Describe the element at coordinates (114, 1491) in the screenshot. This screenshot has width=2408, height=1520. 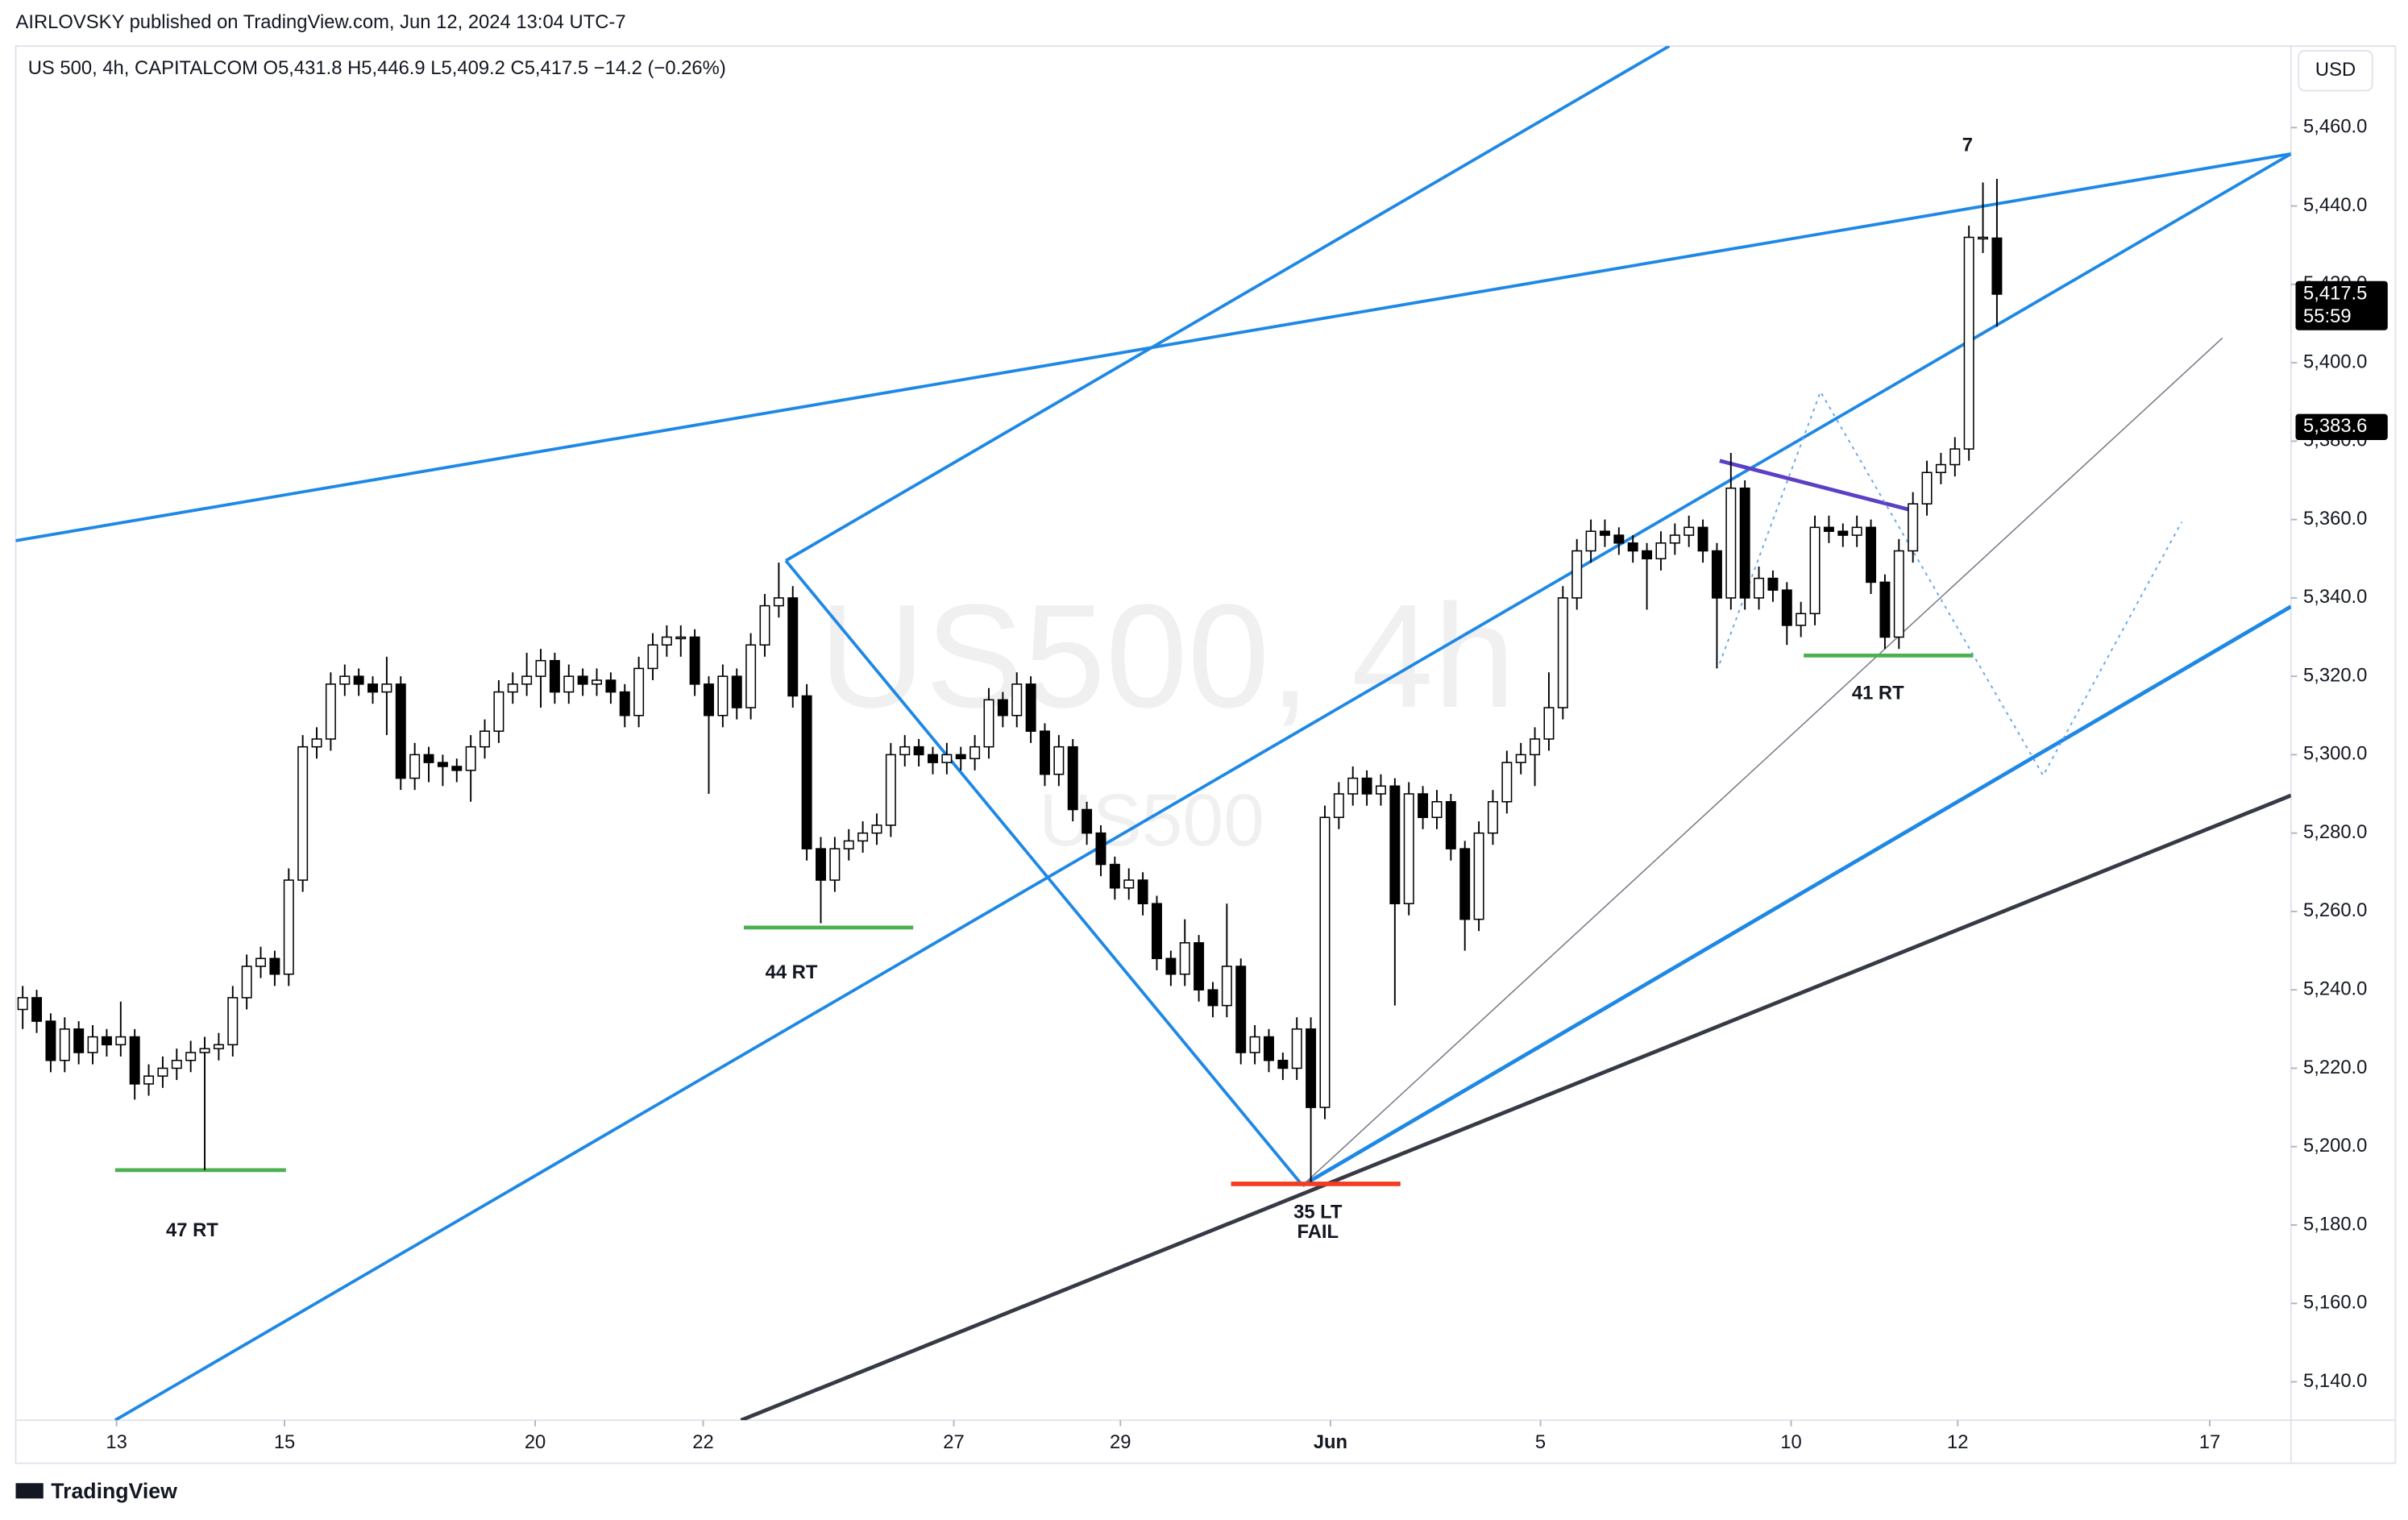
I see `brand: TradingView` at that location.